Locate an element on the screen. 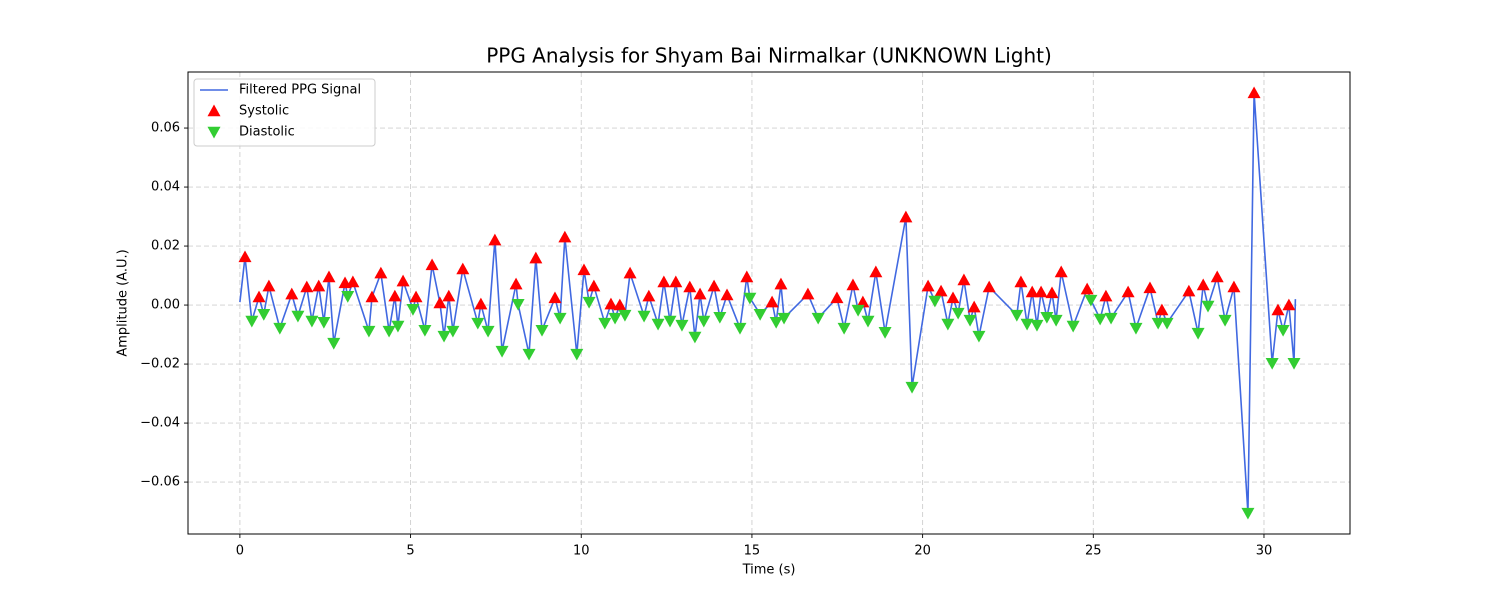  x-tick-label: 0 is located at coordinates (240, 551).